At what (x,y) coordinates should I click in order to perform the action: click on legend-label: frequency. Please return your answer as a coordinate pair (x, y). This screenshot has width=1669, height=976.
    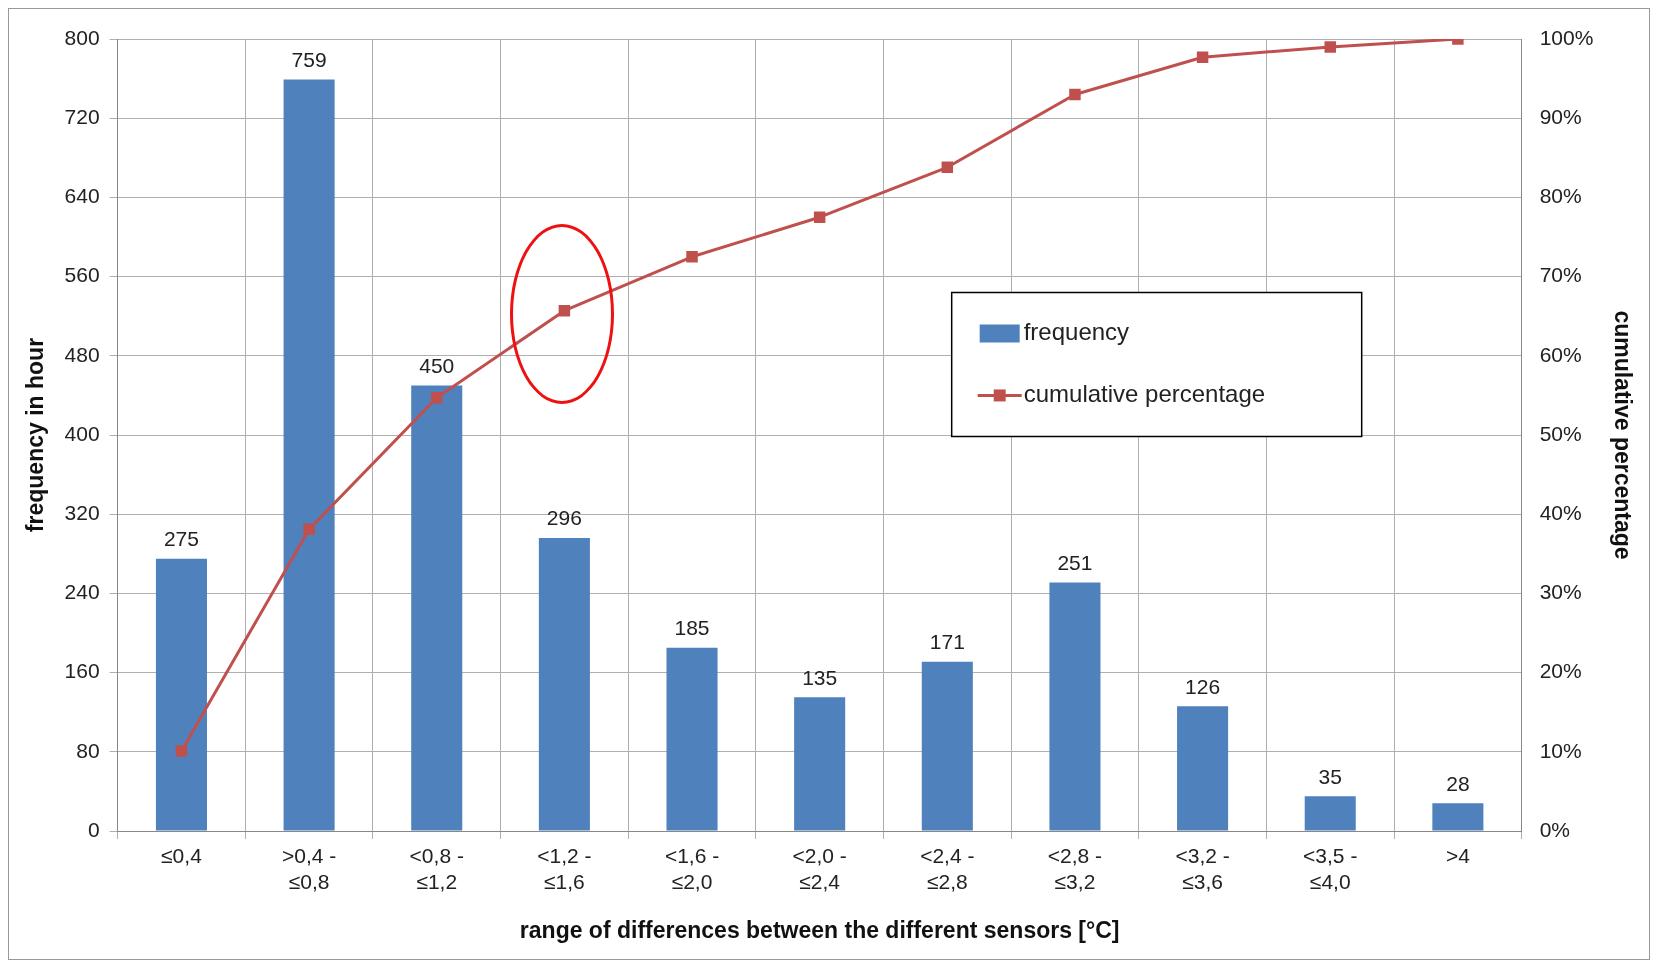
    Looking at the image, I should click on (1076, 332).